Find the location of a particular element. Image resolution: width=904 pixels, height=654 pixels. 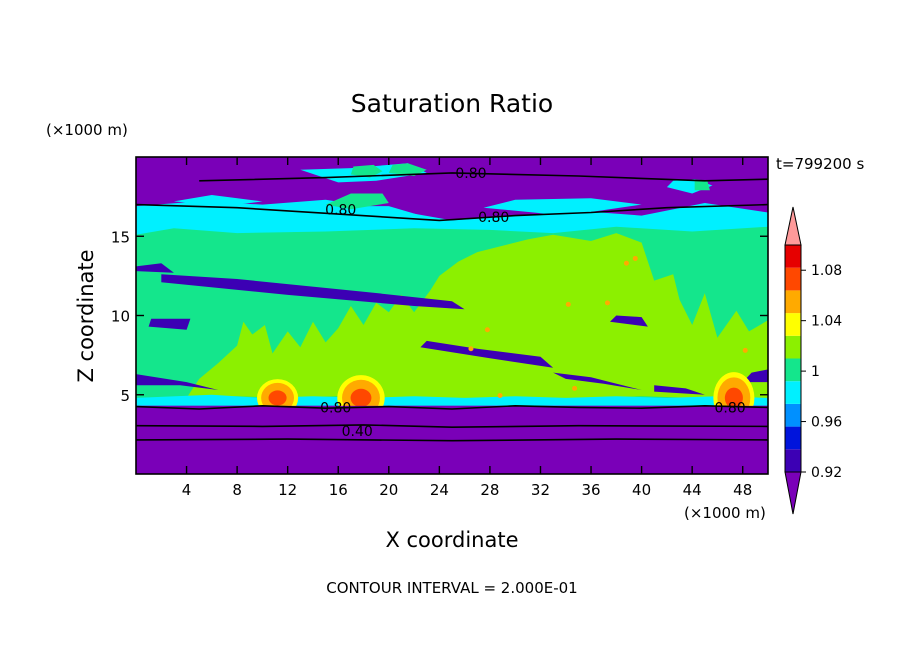

x-axis-unit: (×1000 m) is located at coordinates (725, 513).